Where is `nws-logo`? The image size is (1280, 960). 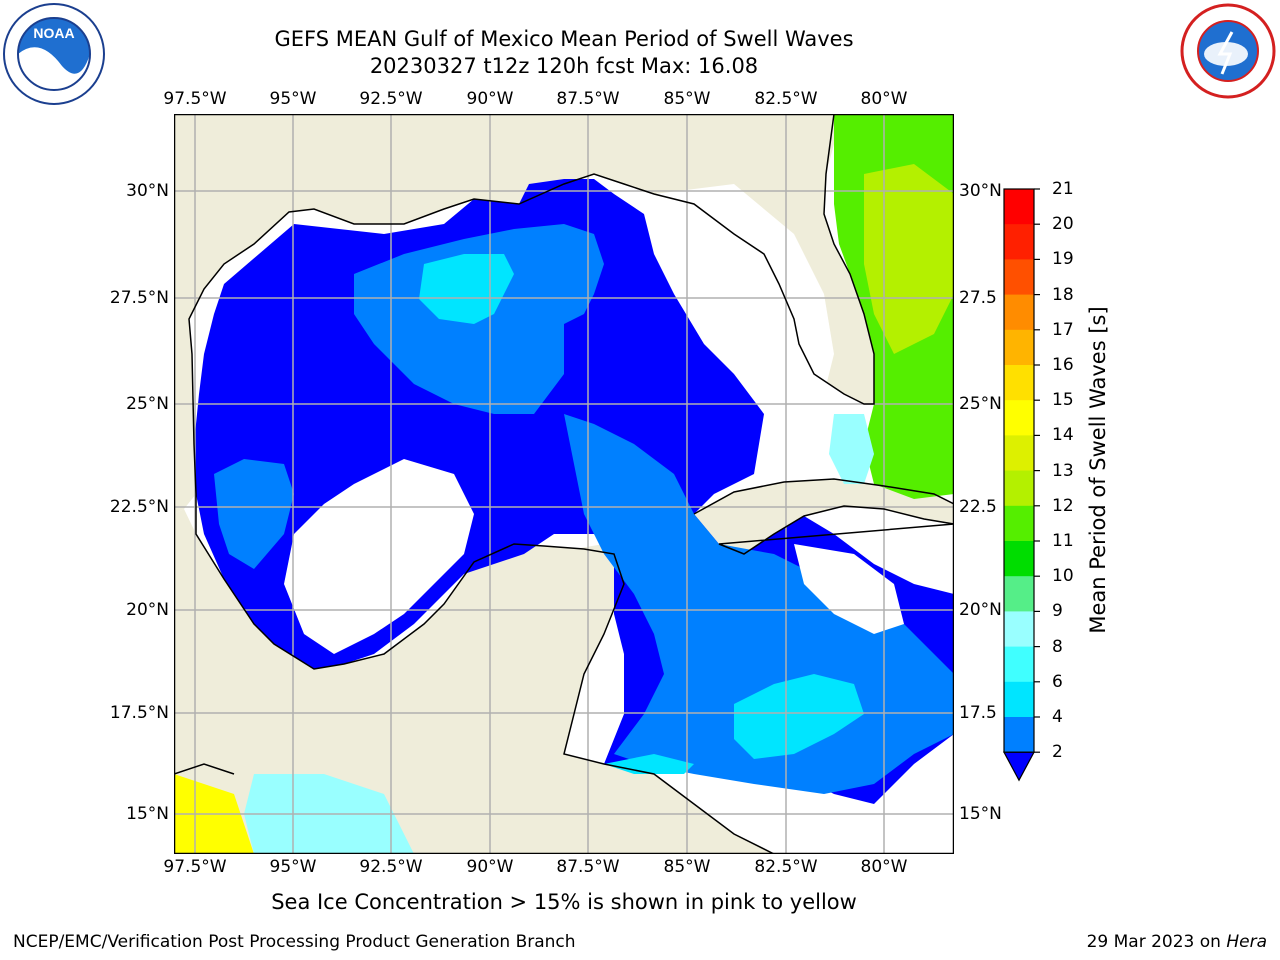
nws-logo is located at coordinates (1228, 51).